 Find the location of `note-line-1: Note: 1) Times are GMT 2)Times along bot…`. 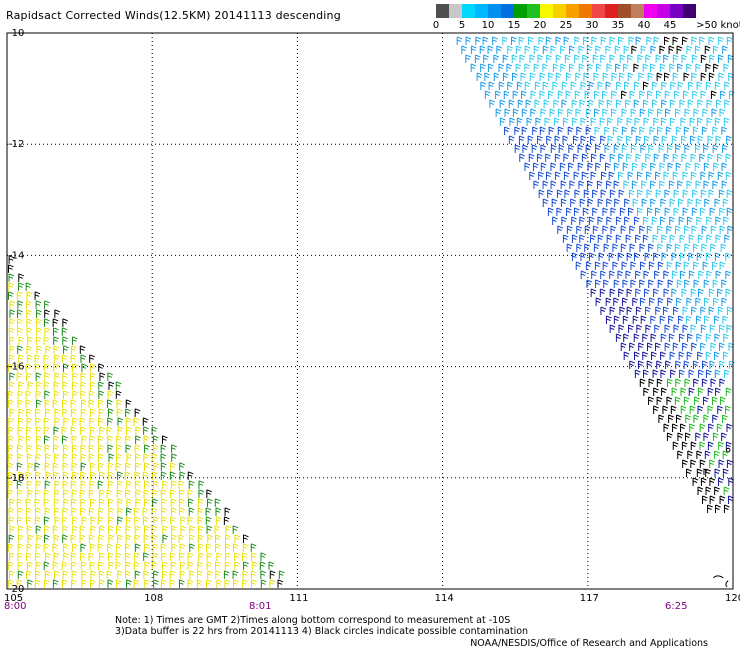

note-line-1: Note: 1) Times are GMT 2)Times along bot… is located at coordinates (313, 620).